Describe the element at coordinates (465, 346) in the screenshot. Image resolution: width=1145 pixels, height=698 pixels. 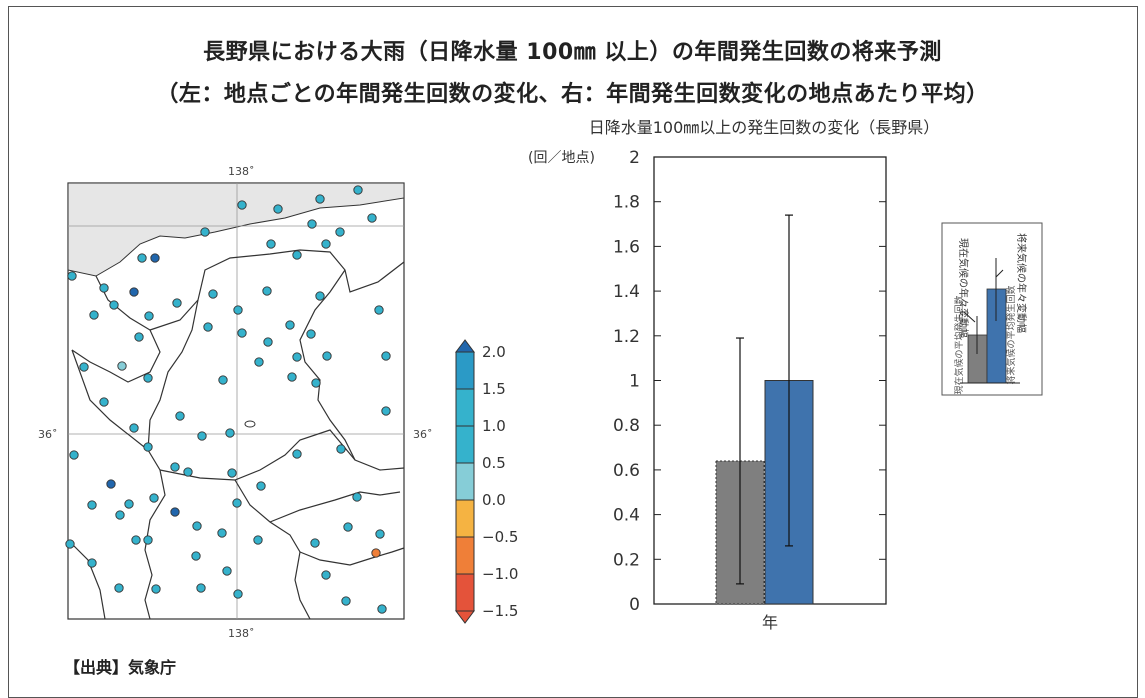
I see `colorbar-top-arrow` at that location.